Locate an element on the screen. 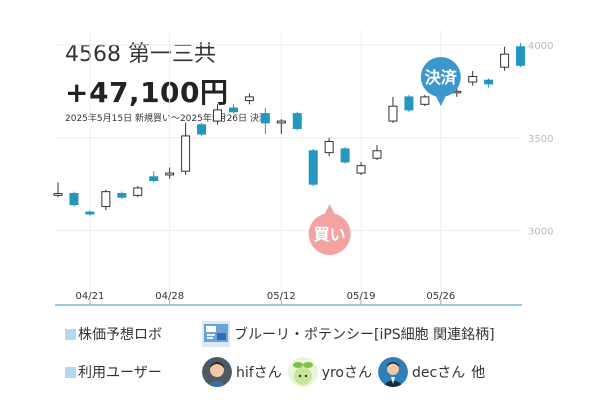  businessman-avatar-icon is located at coordinates (393, 372).